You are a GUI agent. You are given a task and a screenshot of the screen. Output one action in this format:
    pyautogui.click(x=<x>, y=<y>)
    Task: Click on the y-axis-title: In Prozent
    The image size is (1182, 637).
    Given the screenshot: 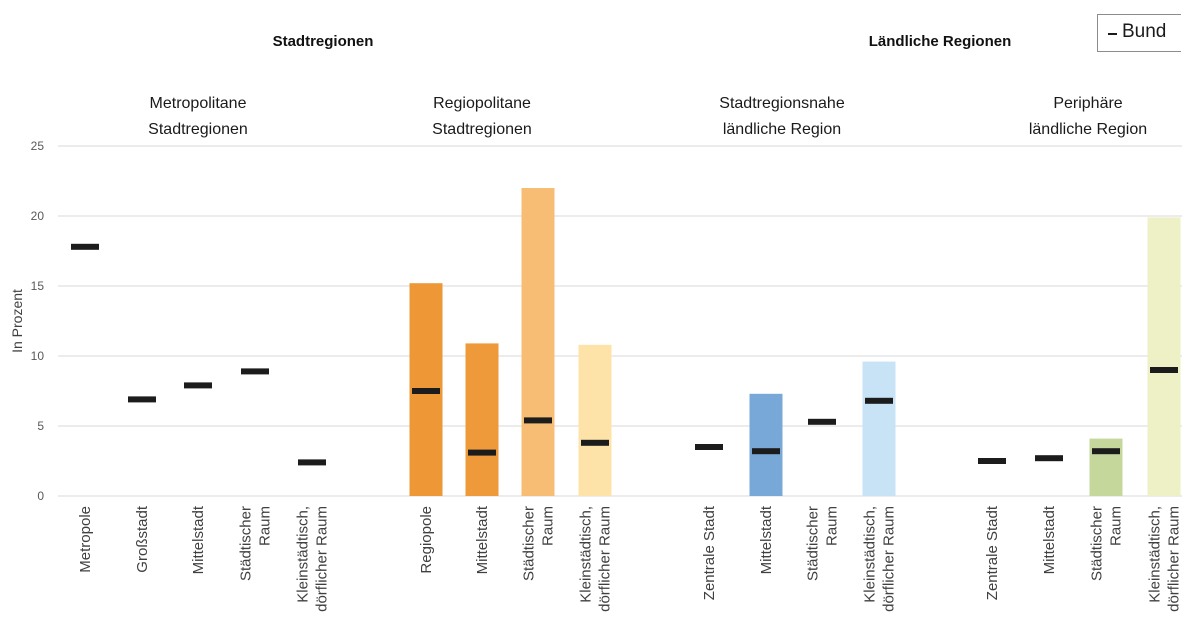 What is the action you would take?
    pyautogui.click(x=17, y=321)
    